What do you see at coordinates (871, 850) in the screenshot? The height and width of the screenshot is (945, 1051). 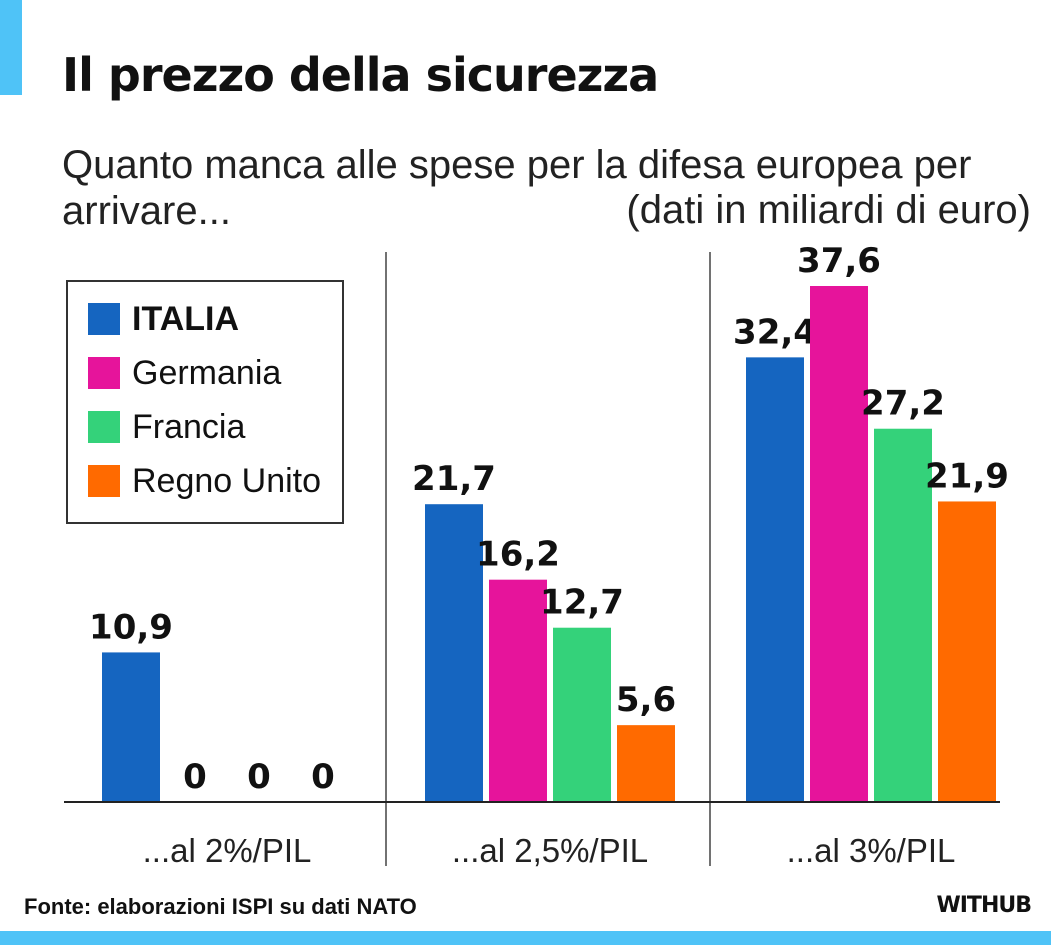 I see `category-label: ...al 3%/PIL` at bounding box center [871, 850].